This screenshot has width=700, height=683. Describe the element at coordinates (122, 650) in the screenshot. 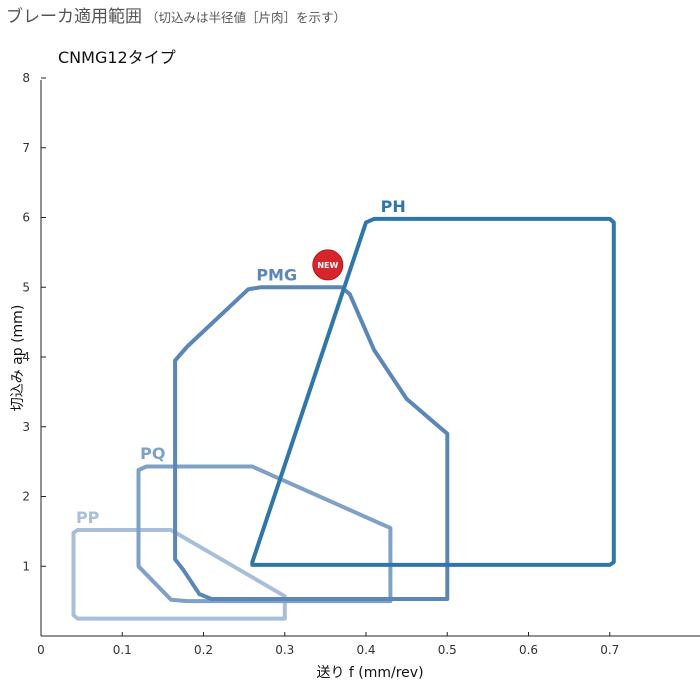

I see `x-tick-label: 0.1` at that location.